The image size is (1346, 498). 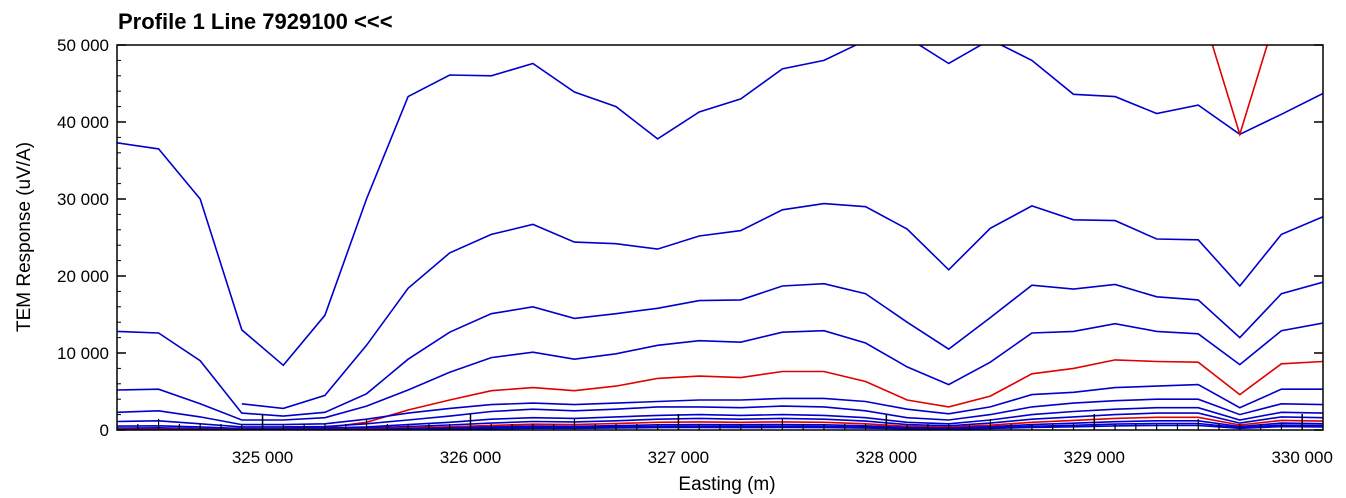 What do you see at coordinates (470, 457) in the screenshot?
I see `x-tick-label: 326 000` at bounding box center [470, 457].